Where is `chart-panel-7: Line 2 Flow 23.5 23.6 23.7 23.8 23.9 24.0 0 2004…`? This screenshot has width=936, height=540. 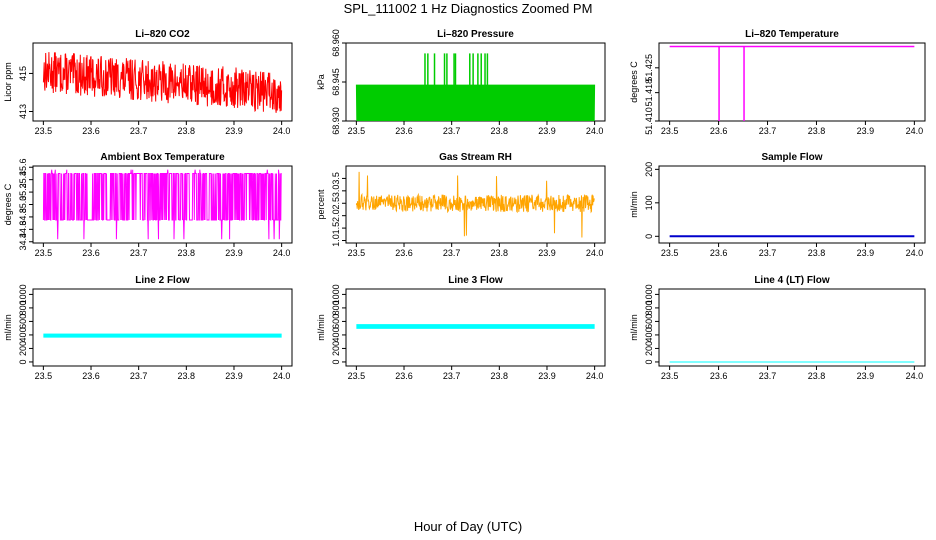
chart-panel-7: Line 2 Flow 23.5 23.6 23.7 23.8 23.9 24.0 0 2004… is located at coordinates (148, 328).